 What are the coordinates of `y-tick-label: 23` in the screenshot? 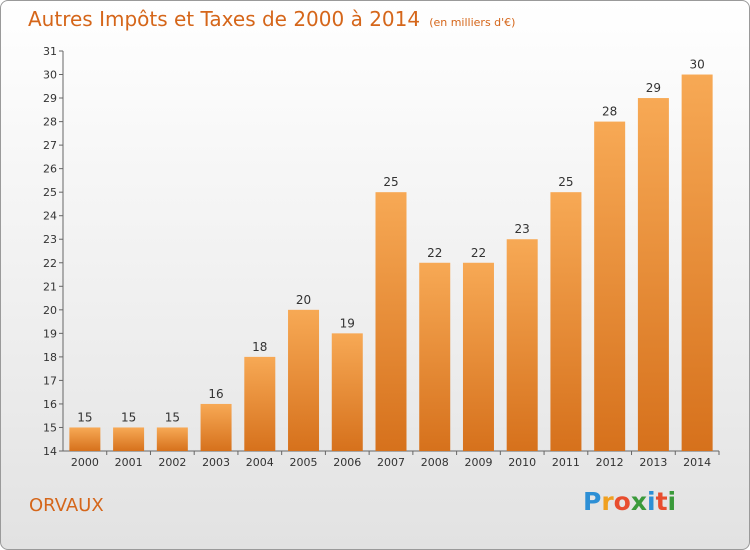 It's located at (50, 239).